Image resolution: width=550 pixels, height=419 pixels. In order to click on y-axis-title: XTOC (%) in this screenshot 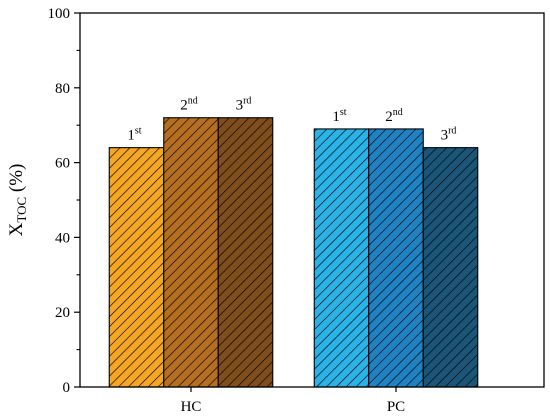, I will do `click(17, 200)`.